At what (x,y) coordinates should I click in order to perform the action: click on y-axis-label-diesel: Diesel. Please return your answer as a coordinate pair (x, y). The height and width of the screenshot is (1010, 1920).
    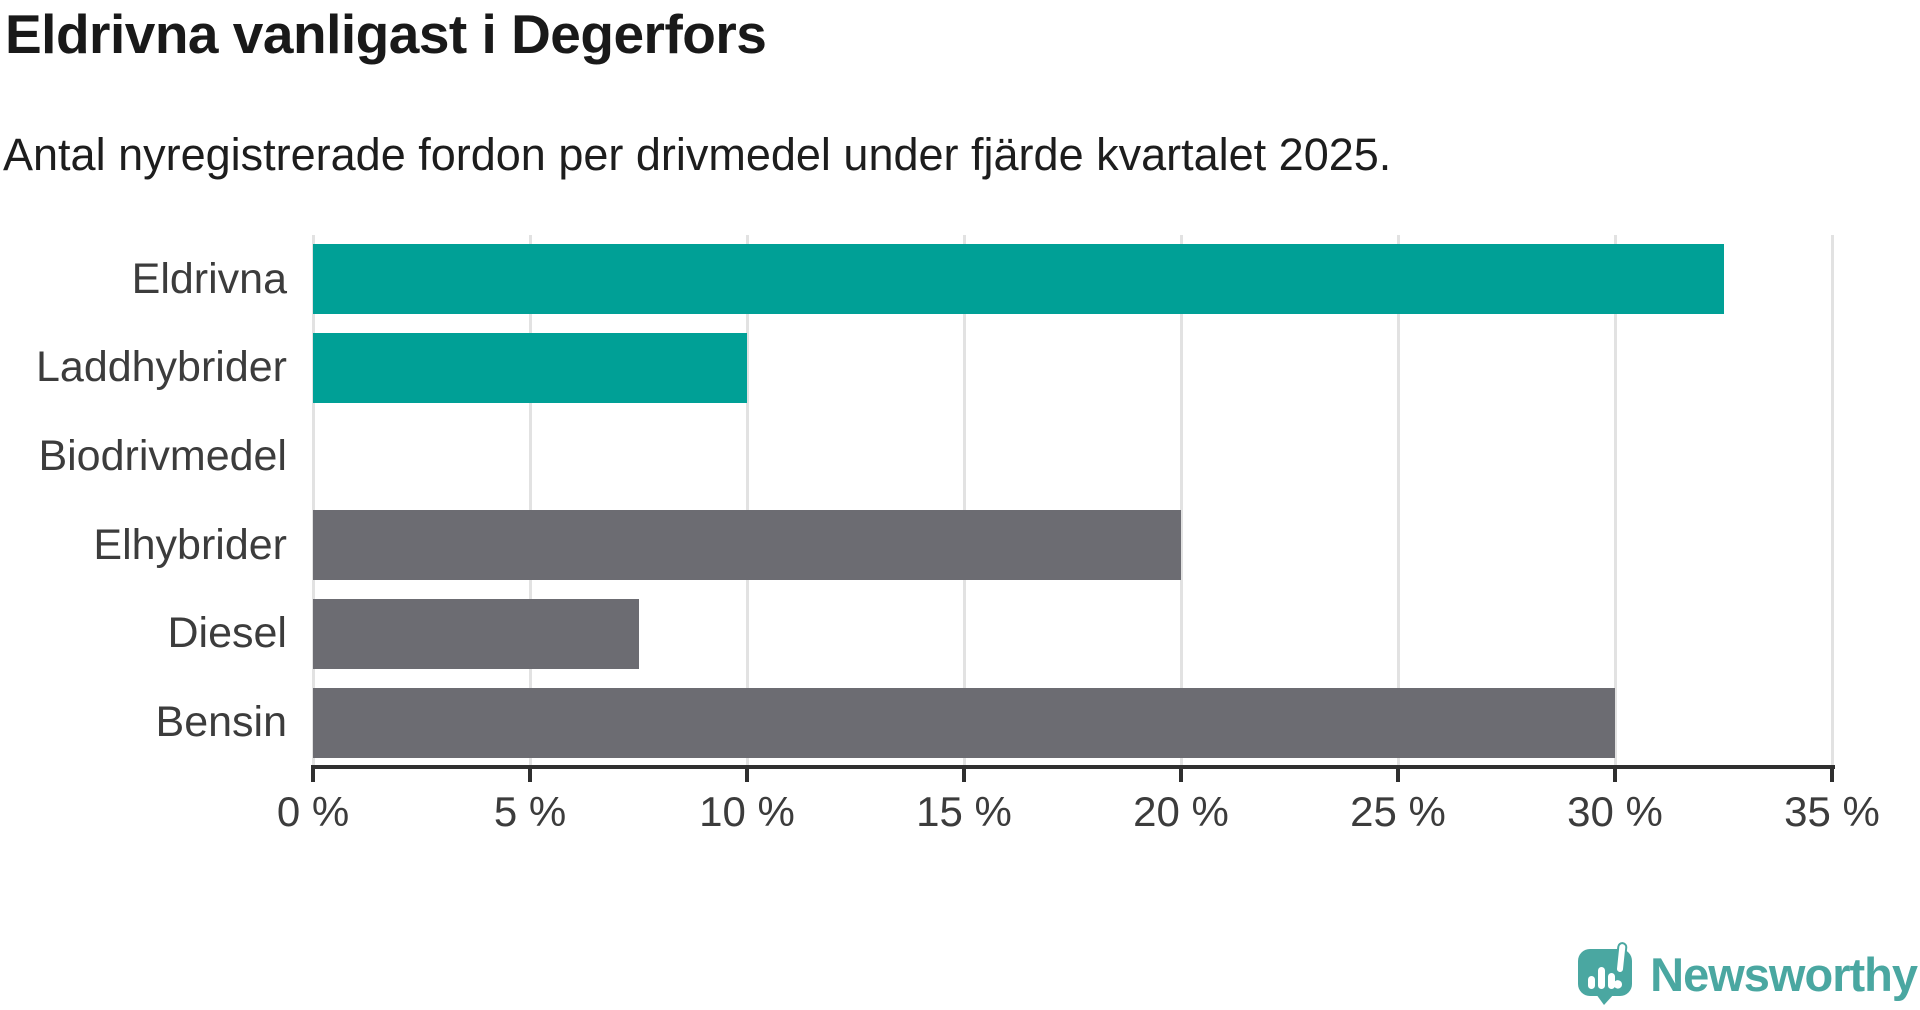
    Looking at the image, I should click on (227, 633).